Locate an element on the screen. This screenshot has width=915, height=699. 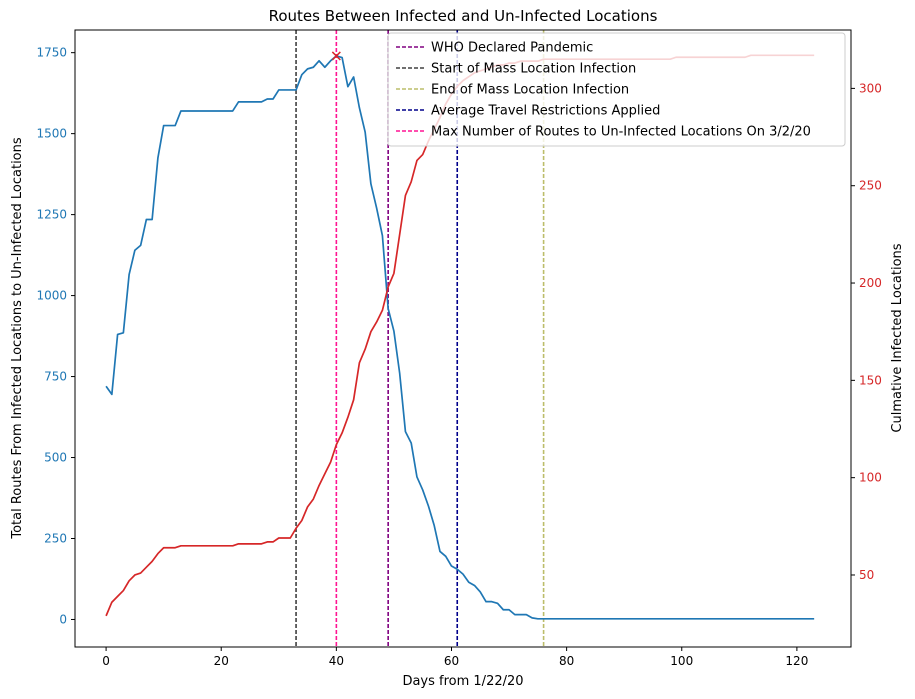
y-left-tick-label: 1500 is located at coordinates (51, 134).